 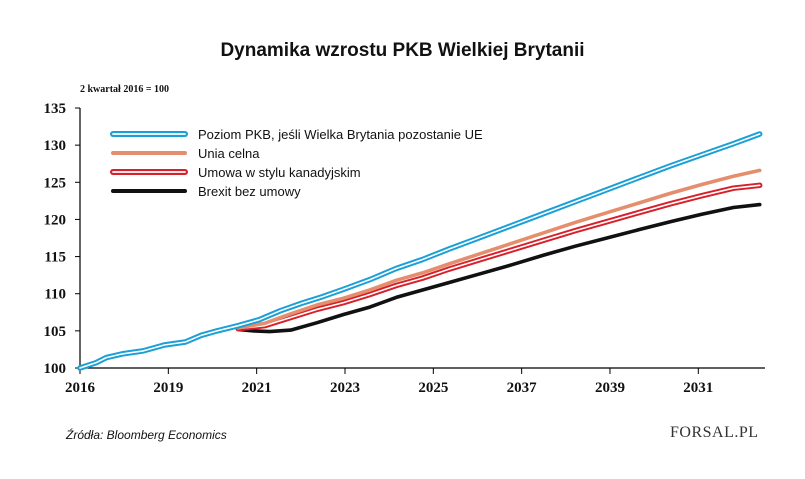 I want to click on y-tick-label: 110, so click(x=55, y=295).